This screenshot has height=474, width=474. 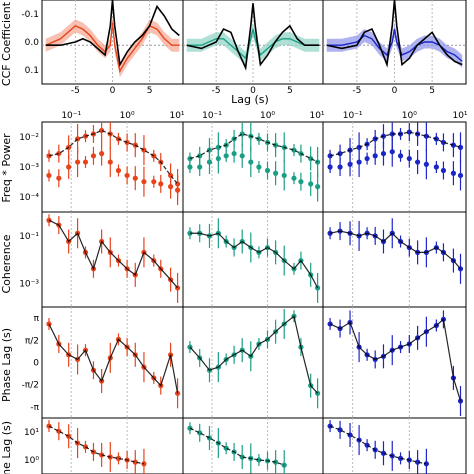 What do you see at coordinates (6, 263) in the screenshot?
I see `coherence-ylabel: Coherence` at bounding box center [6, 263].